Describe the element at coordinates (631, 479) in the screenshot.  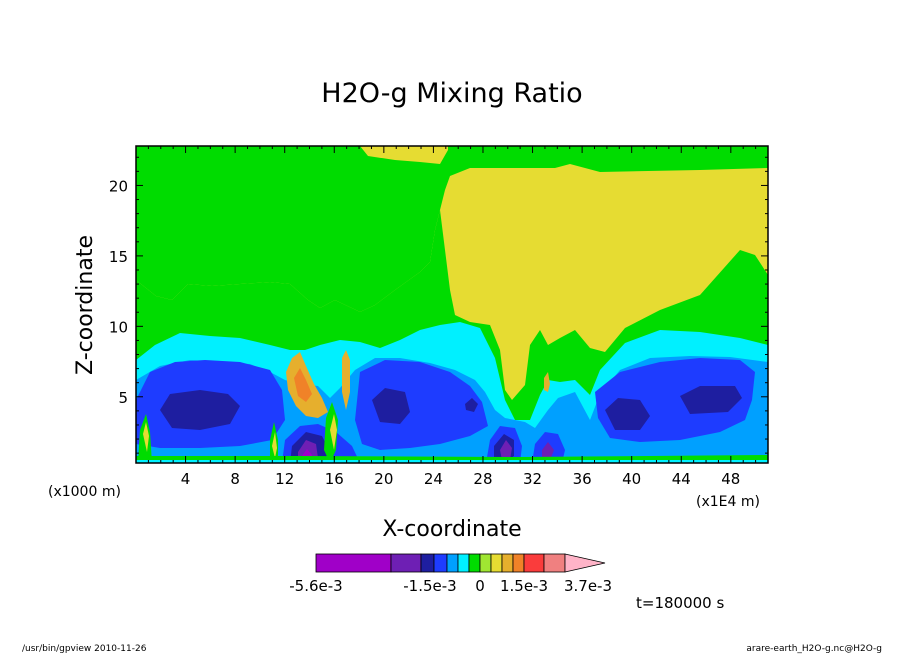
I see `x-tick-label: 40` at that location.